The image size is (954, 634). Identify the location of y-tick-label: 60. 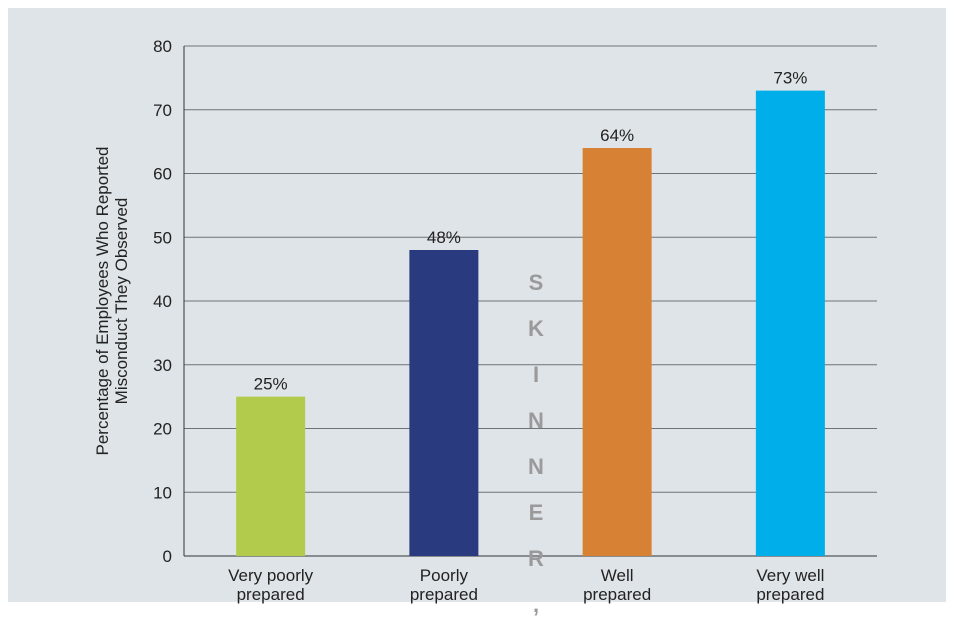
(162, 174).